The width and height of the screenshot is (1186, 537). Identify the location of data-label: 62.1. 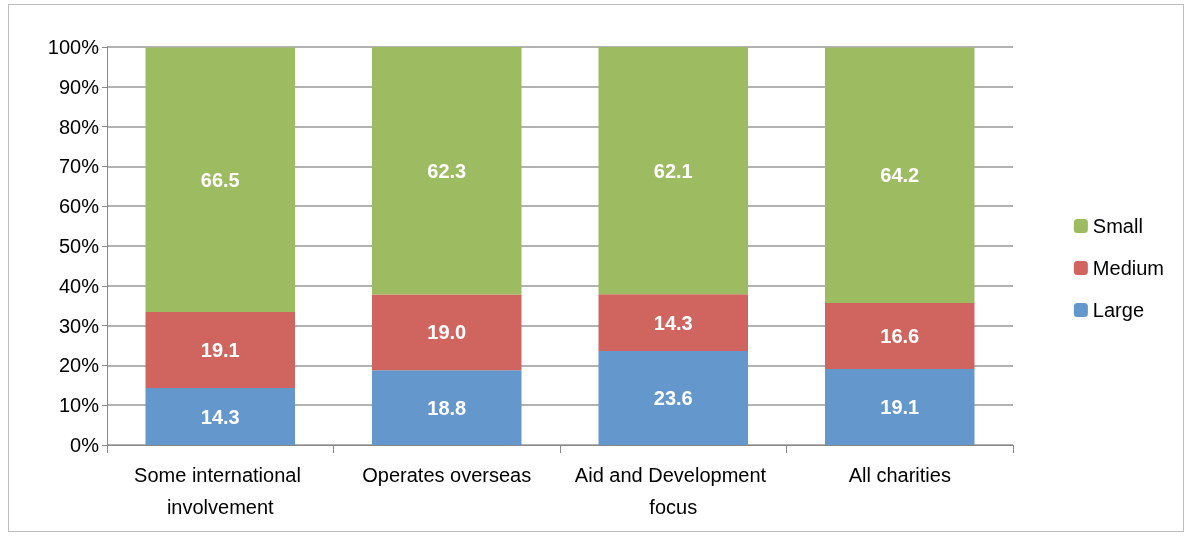
(673, 170).